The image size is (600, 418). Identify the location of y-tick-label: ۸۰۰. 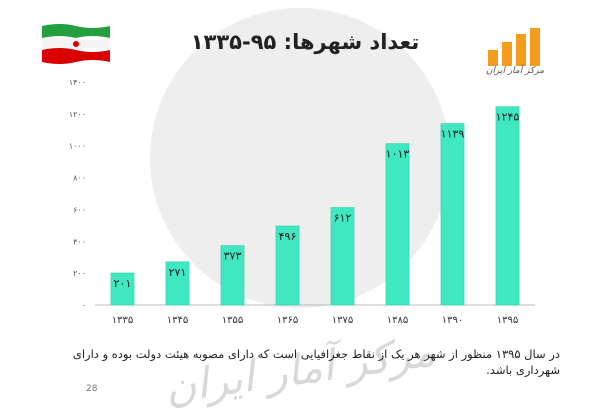
(79, 178).